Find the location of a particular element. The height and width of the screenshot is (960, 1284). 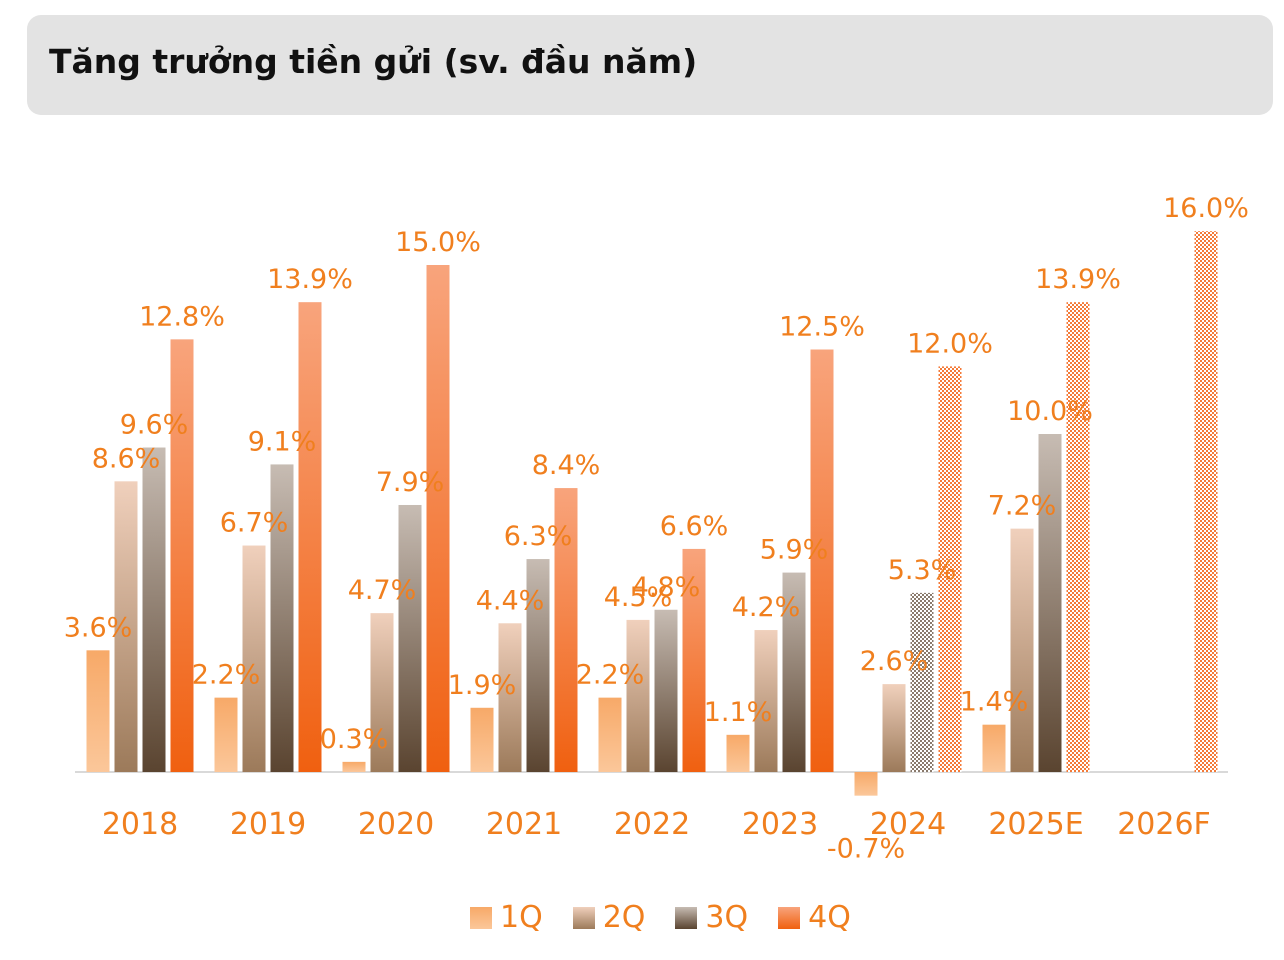

bar-1q-2018 is located at coordinates (98, 711).